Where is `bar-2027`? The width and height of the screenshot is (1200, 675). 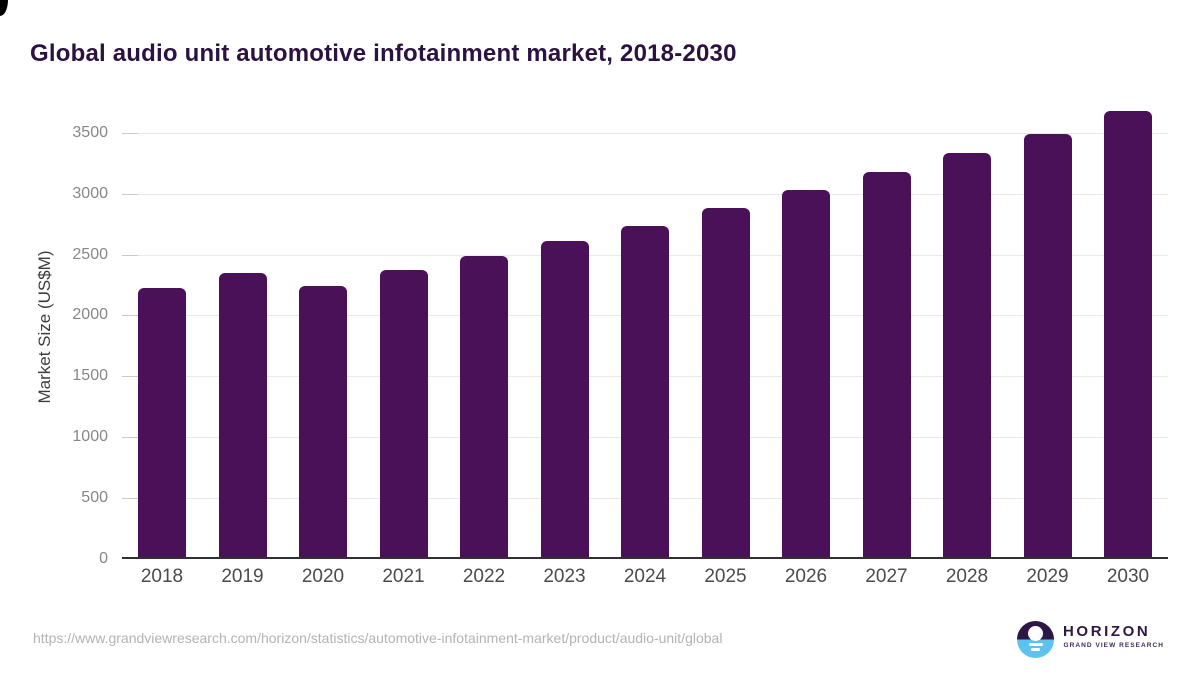 bar-2027 is located at coordinates (886, 365).